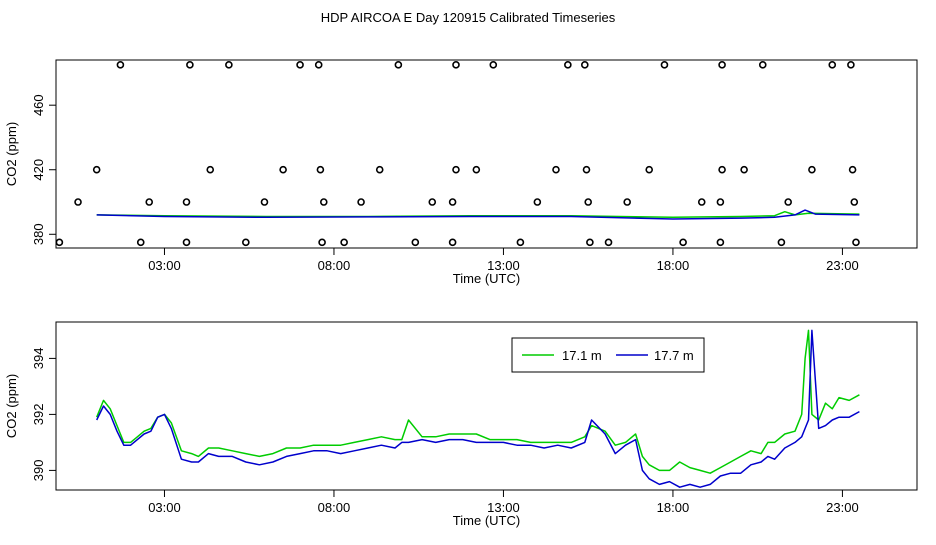 The width and height of the screenshot is (936, 545). I want to click on bottom-x-axis-label: Time (UTC), so click(486, 520).